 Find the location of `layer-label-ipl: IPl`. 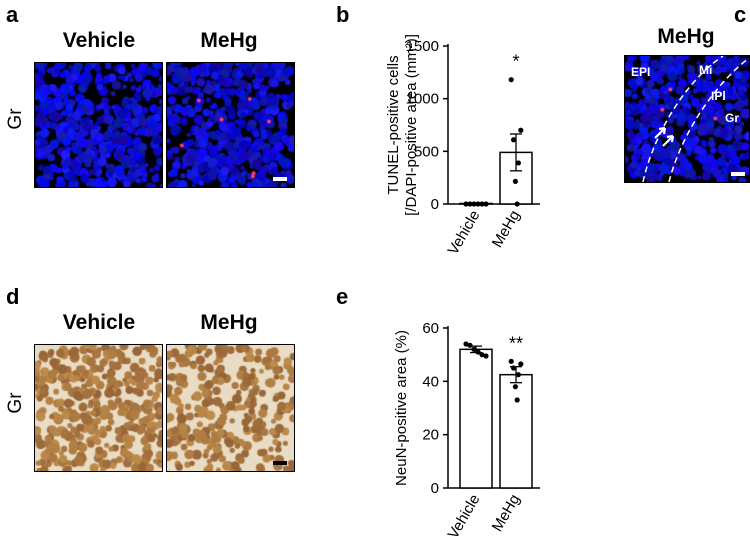

layer-label-ipl: IPl is located at coordinates (718, 96).